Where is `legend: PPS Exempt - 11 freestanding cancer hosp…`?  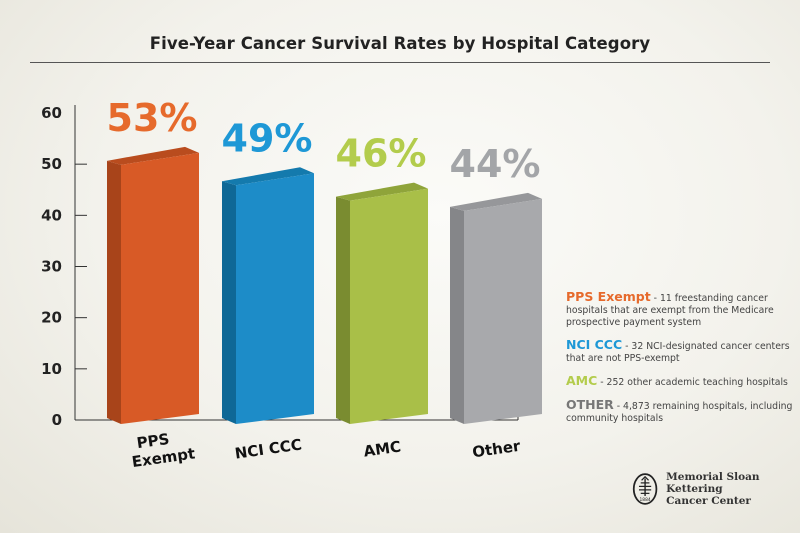
legend: PPS Exempt - 11 freestanding cancer hosp… is located at coordinates (682, 362).